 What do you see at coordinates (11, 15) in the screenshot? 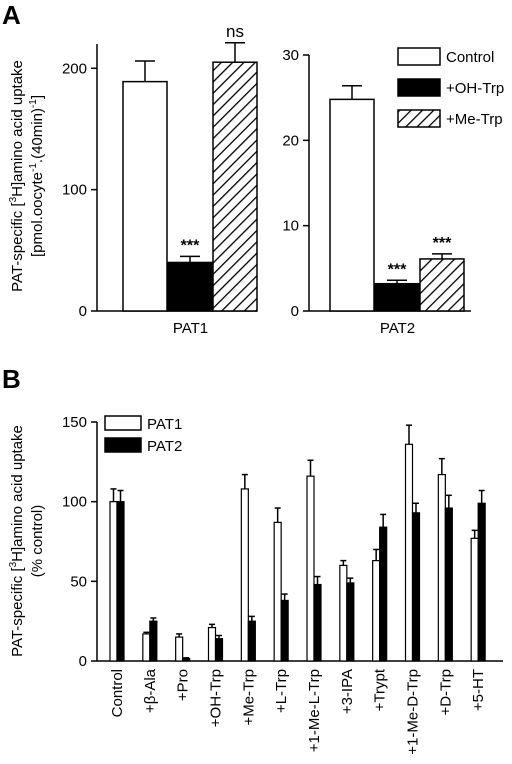
I see `panel-label-a: A` at bounding box center [11, 15].